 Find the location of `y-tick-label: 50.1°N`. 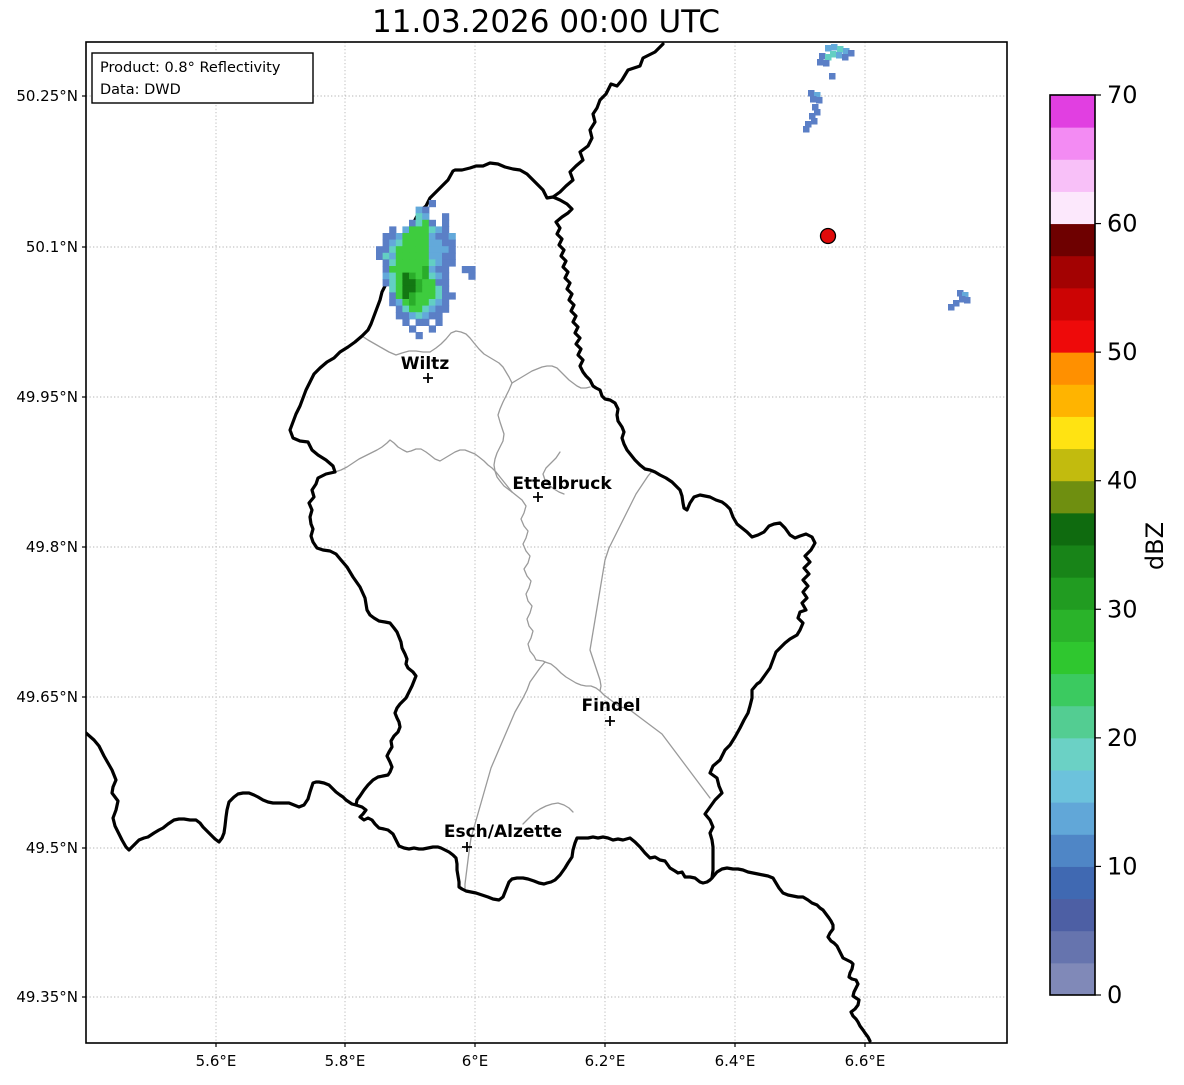

y-tick-label: 50.1°N is located at coordinates (52, 247).